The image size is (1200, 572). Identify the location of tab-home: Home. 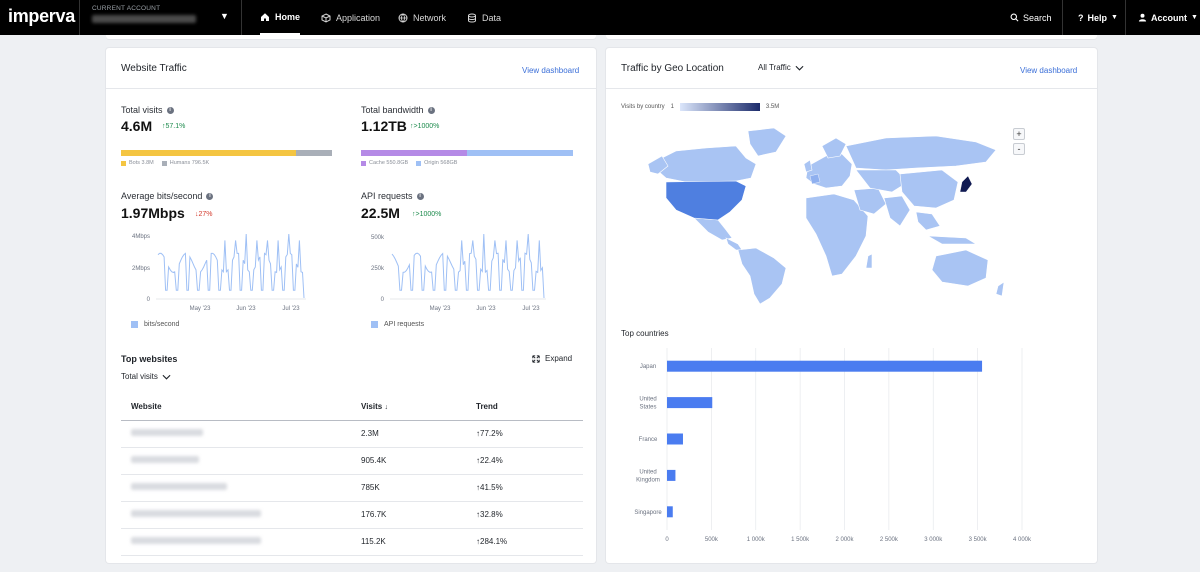
(280, 17).